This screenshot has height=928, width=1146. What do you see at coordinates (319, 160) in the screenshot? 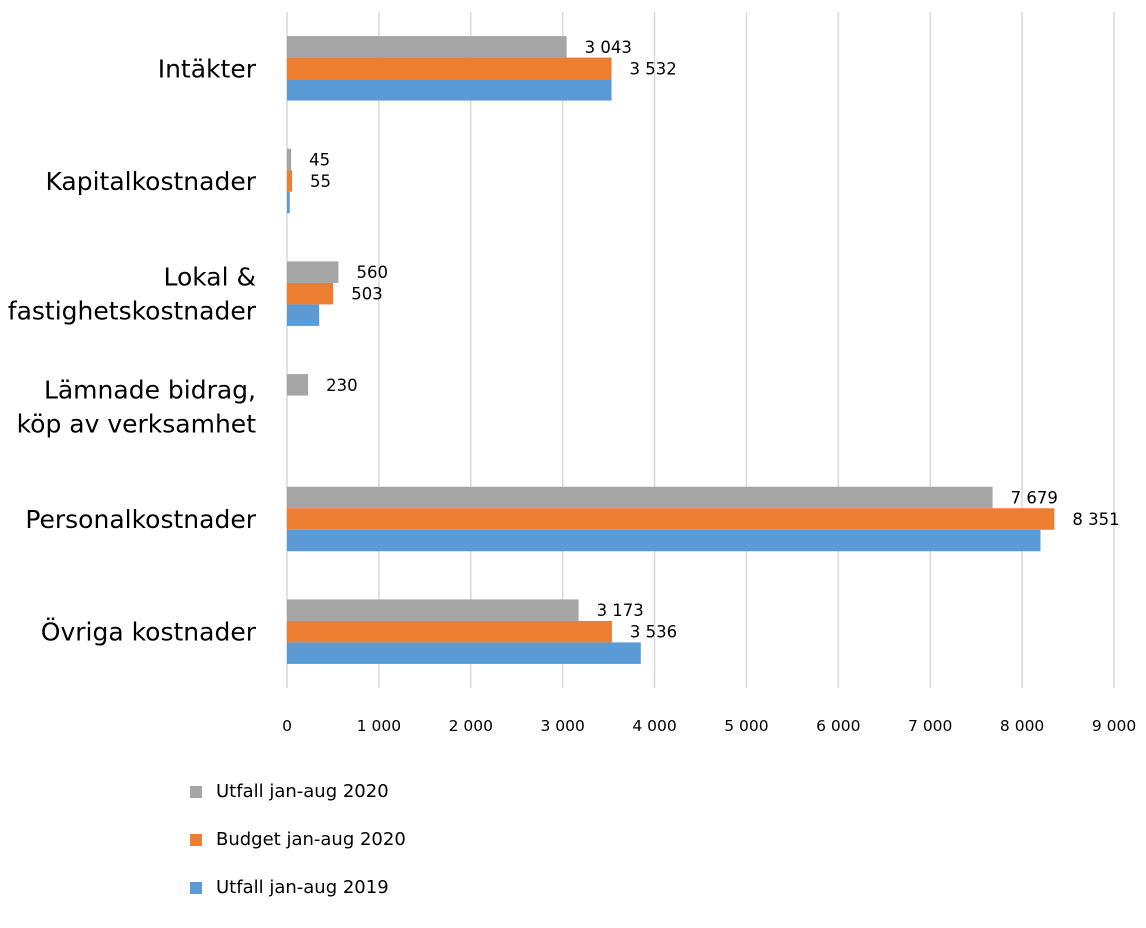
I see `data-label: 45` at bounding box center [319, 160].